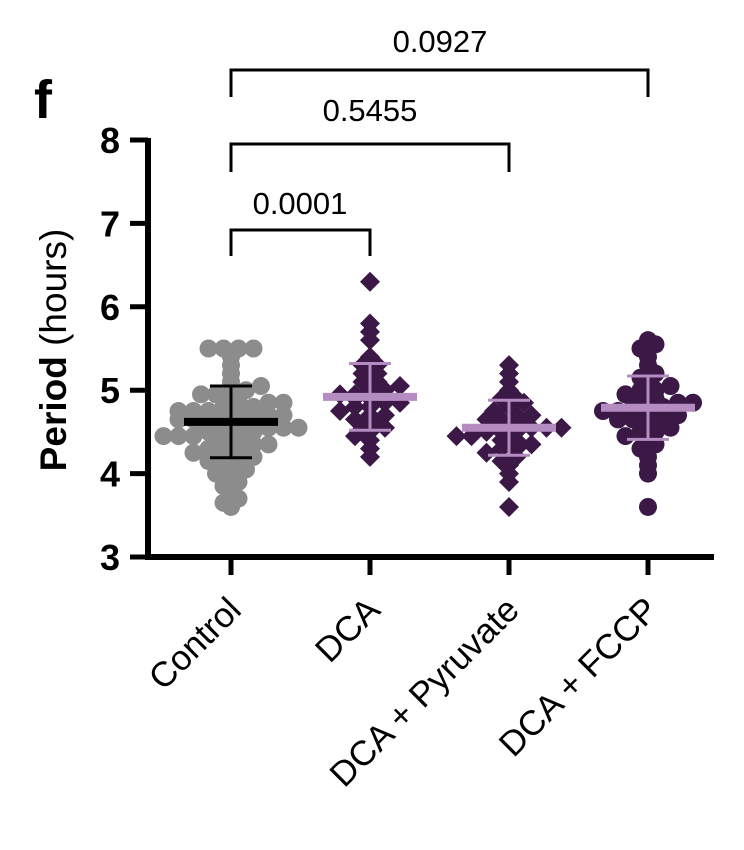 The width and height of the screenshot is (744, 850). What do you see at coordinates (53, 287) in the screenshot?
I see `y-axis-label-unit: (hours)` at bounding box center [53, 287].